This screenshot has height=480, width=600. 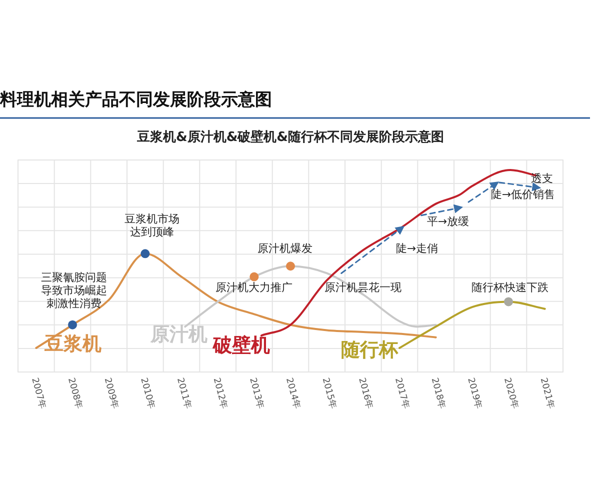 What do you see at coordinates (111, 393) in the screenshot?
I see `x-tick-label: 2009年` at bounding box center [111, 393].